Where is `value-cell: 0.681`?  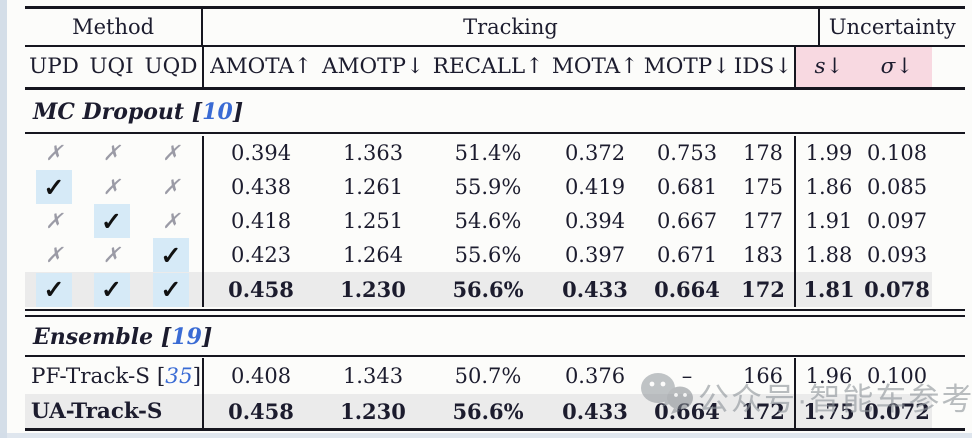 value-cell: 0.681 is located at coordinates (687, 186).